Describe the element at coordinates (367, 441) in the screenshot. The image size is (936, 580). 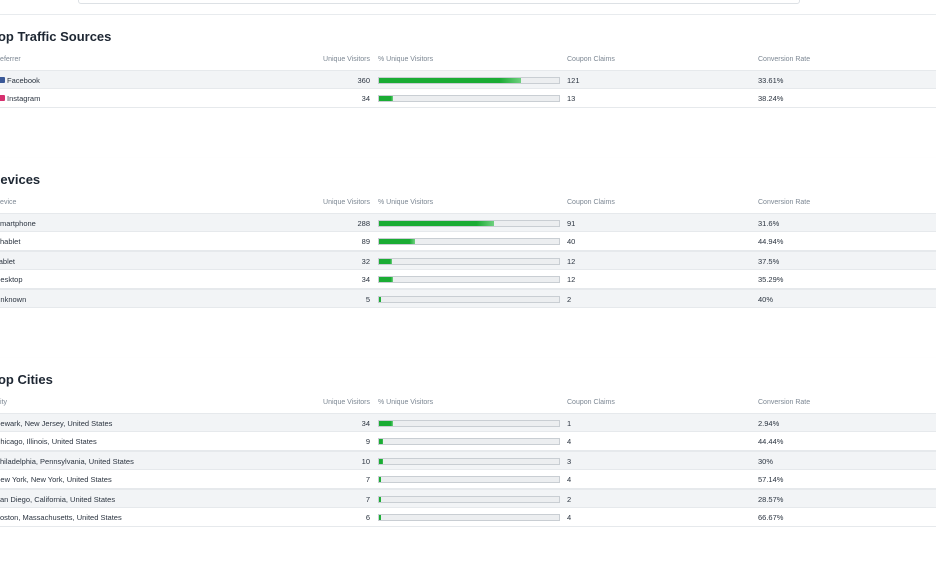
I see `unique-visitors: 9` at that location.